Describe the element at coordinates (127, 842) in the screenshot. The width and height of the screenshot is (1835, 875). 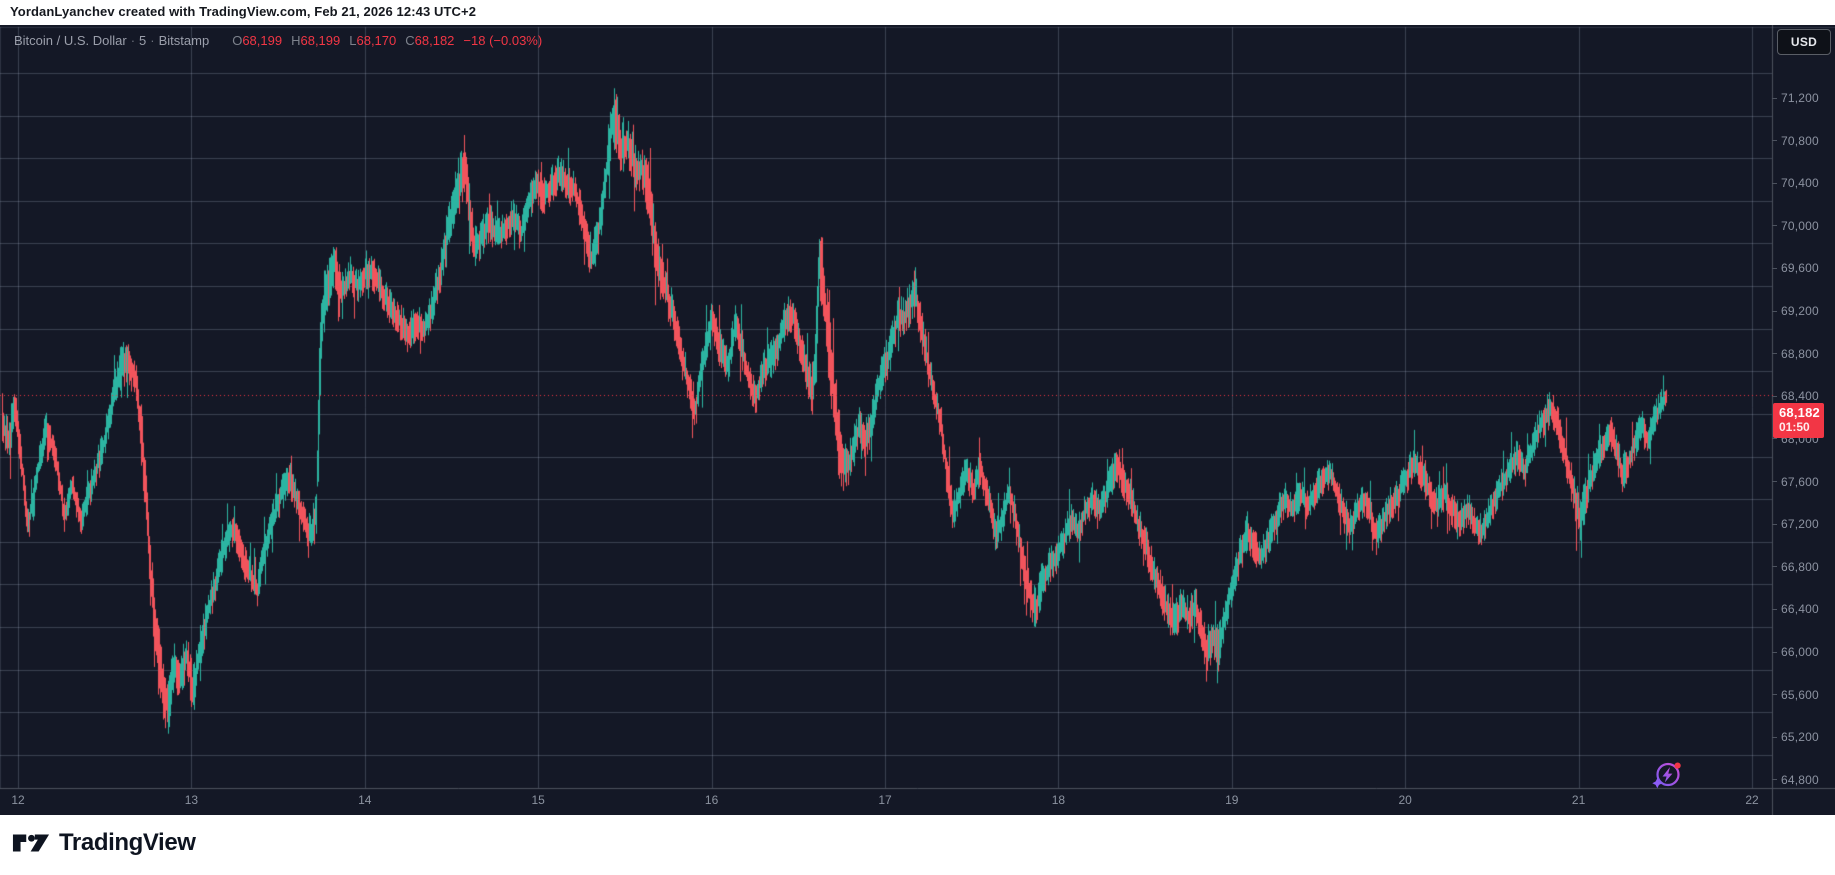
I see `tradingview-logo-text: TradingView` at that location.